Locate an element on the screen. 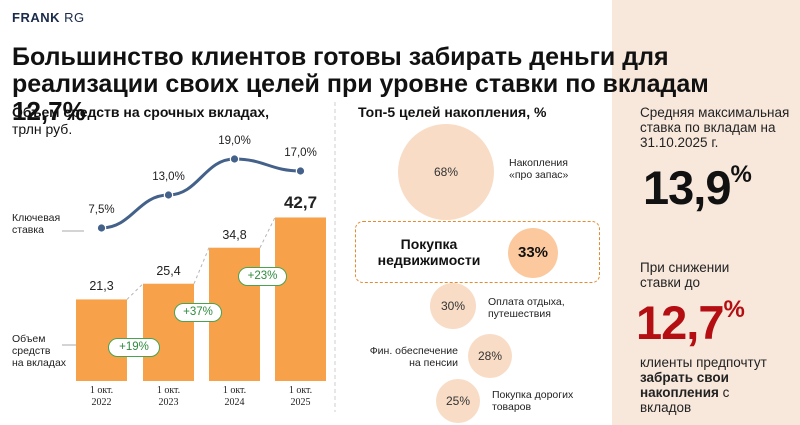 The image size is (800, 425). caption-line-bold: накопления is located at coordinates (679, 392).